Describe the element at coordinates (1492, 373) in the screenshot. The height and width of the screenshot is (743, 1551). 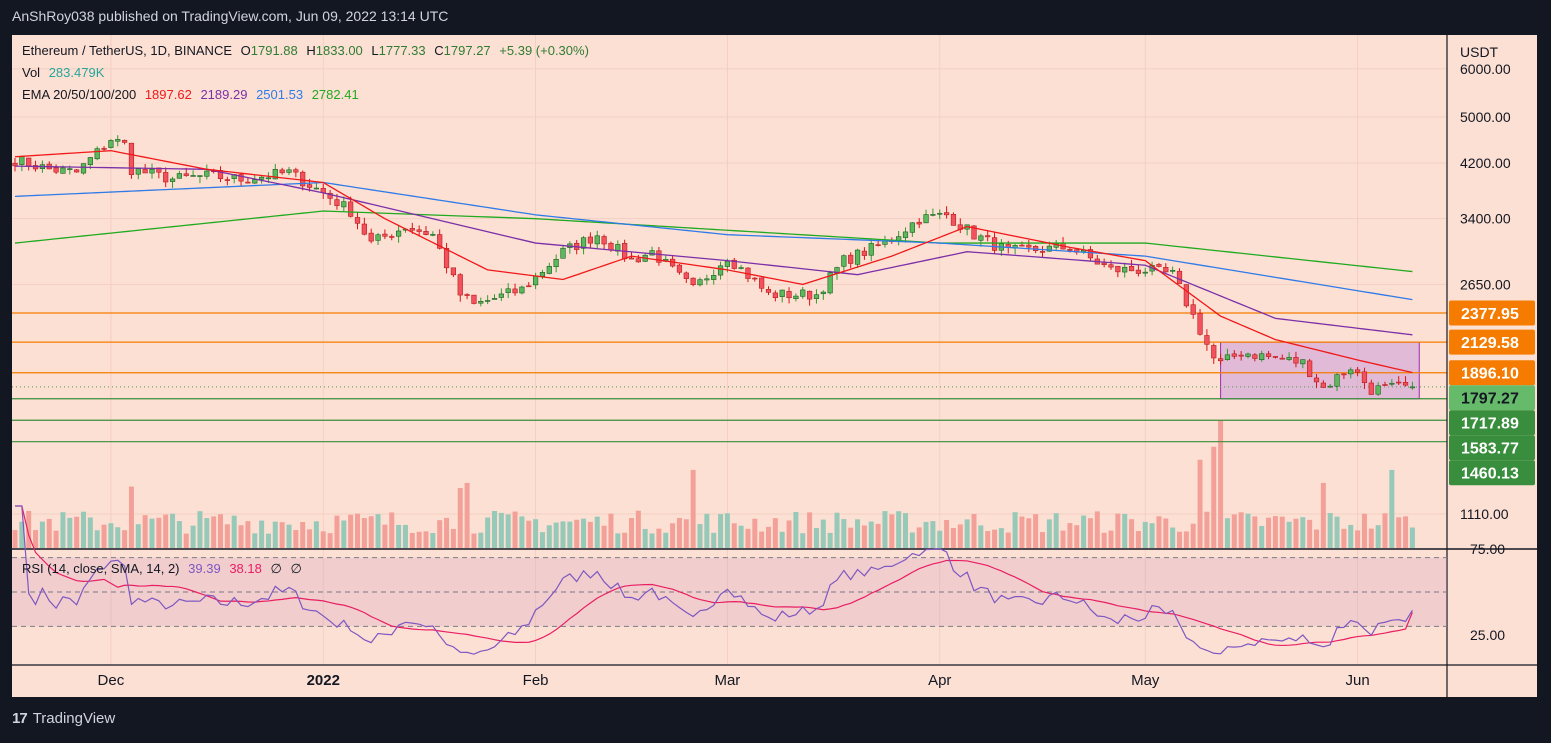
I see `price-label-1896.10: 1896.10` at that location.